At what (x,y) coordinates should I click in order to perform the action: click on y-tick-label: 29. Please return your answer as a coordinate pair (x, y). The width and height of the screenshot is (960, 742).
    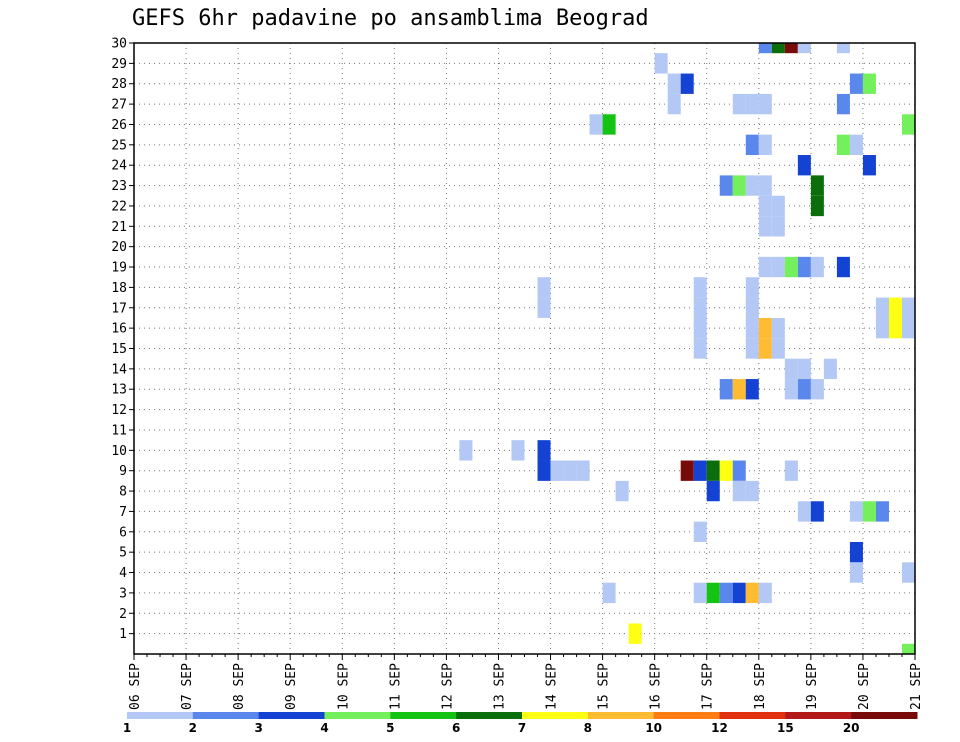
    Looking at the image, I should click on (119, 64).